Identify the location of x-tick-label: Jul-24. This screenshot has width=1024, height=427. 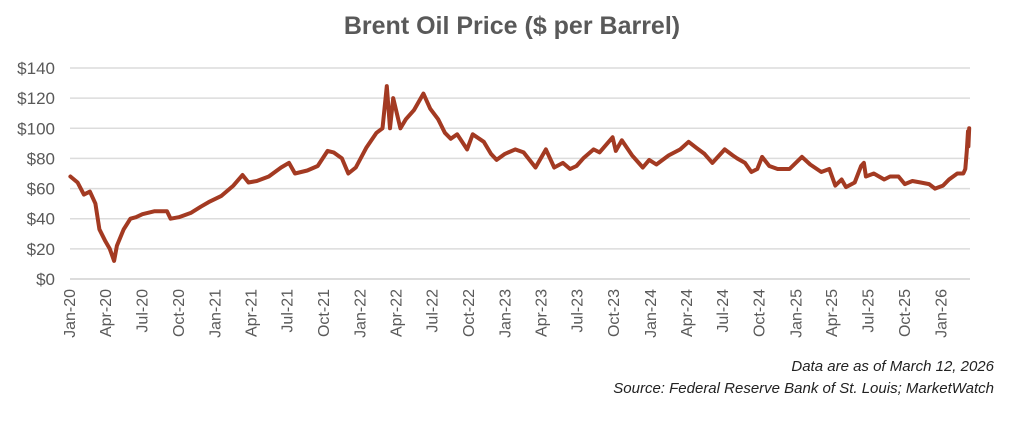
(723, 311).